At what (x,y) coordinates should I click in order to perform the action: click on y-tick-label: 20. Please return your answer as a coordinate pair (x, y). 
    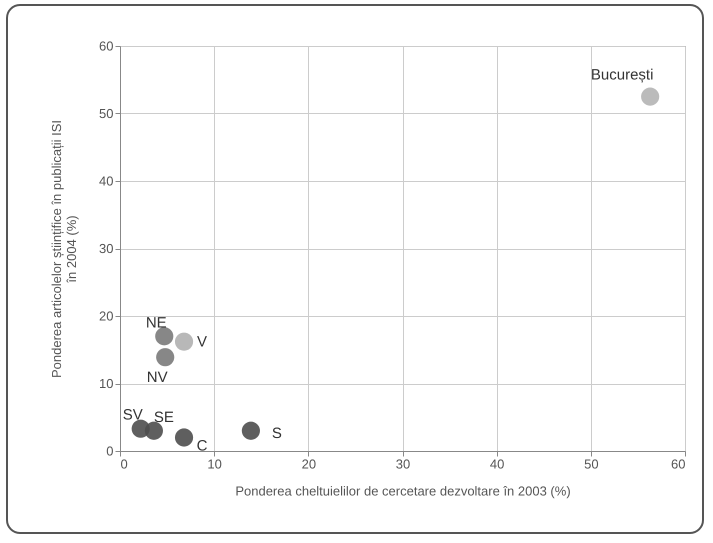
    Looking at the image, I should click on (106, 316).